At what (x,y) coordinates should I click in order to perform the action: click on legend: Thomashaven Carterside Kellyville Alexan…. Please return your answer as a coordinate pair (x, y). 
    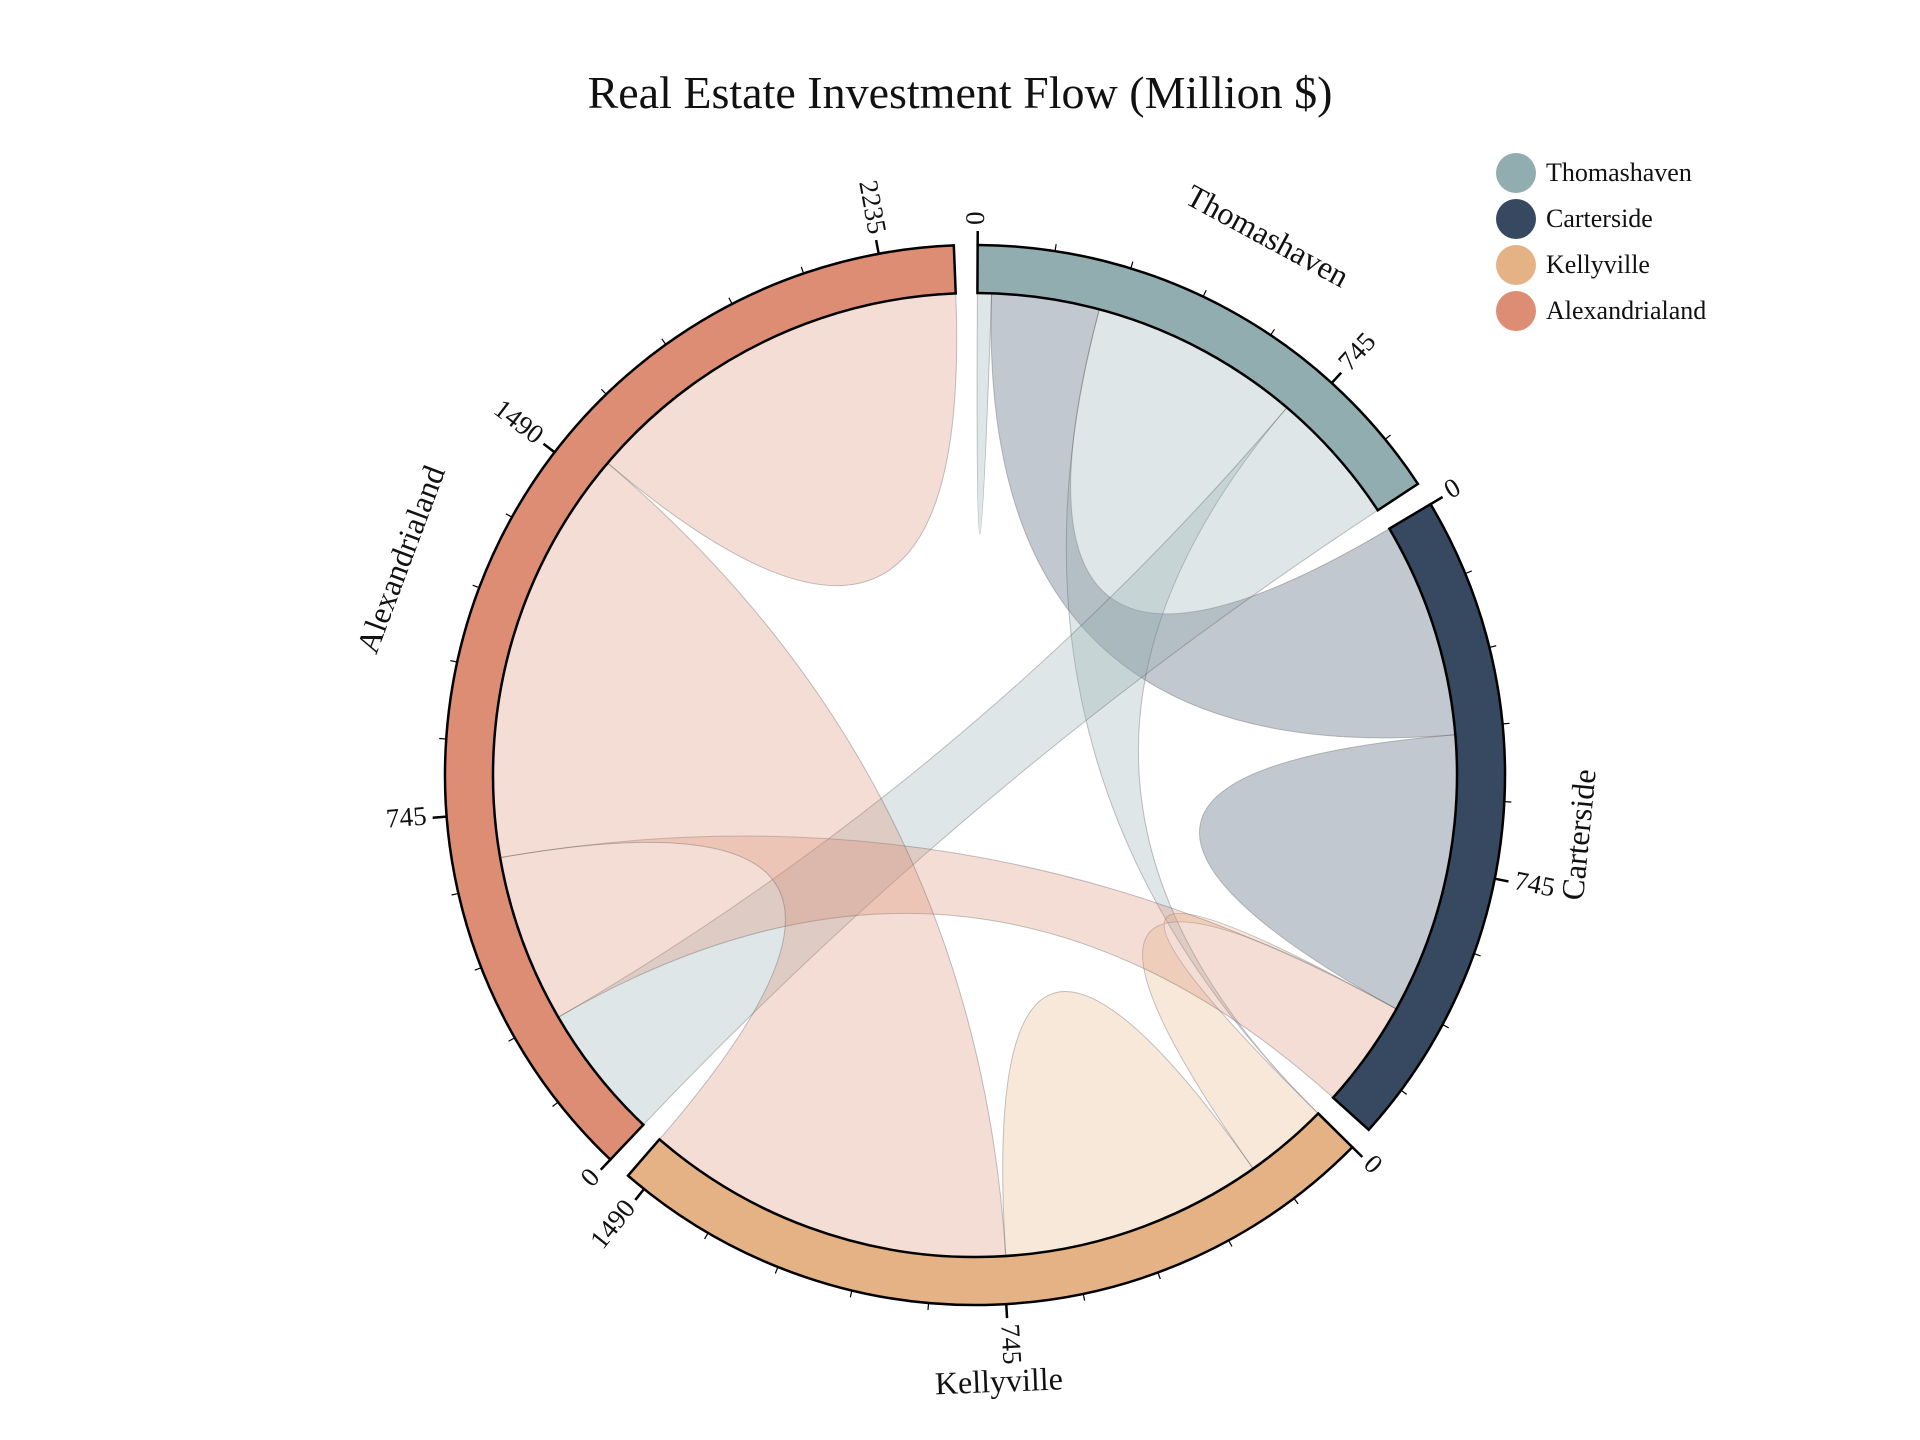
    Looking at the image, I should click on (1601, 242).